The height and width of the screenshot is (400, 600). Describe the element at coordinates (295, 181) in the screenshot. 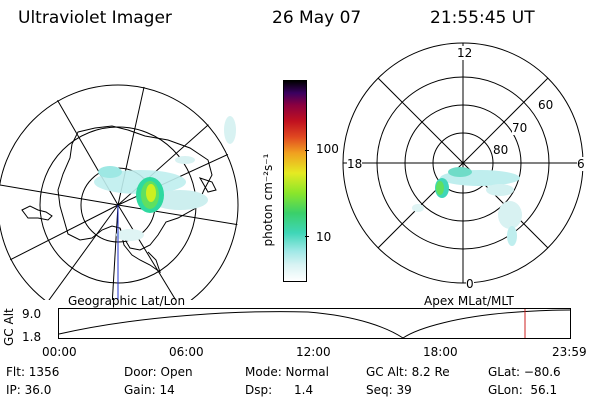

I see `colorbar` at that location.